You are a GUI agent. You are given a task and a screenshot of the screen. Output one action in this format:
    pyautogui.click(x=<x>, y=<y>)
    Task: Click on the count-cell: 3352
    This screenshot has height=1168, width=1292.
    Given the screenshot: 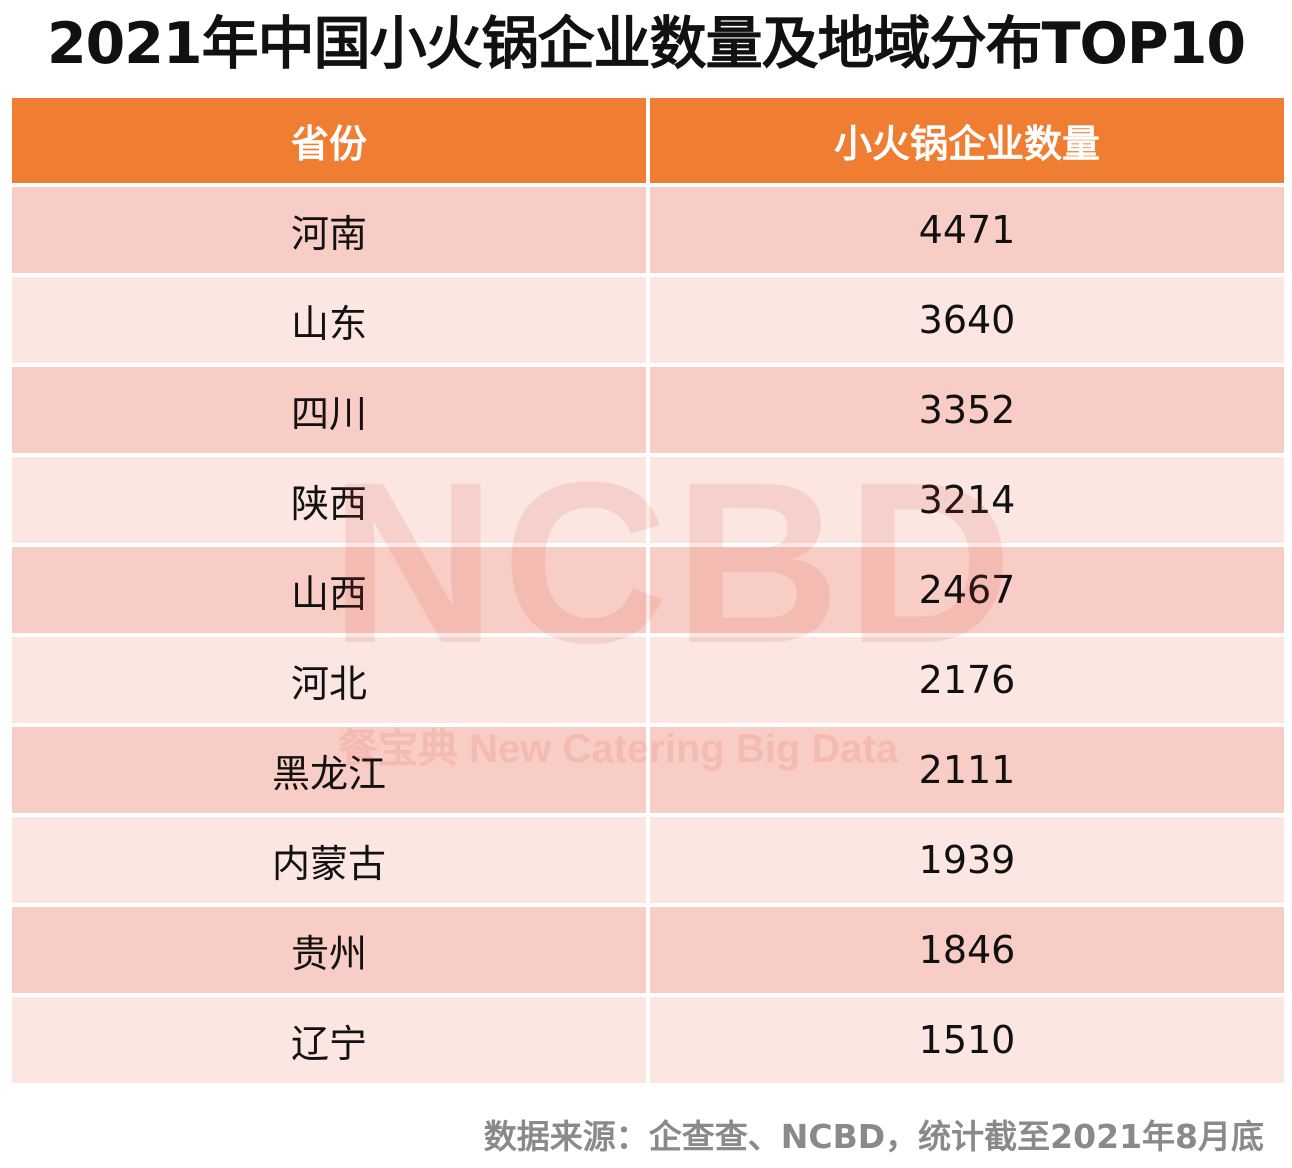 What is the action you would take?
    pyautogui.click(x=967, y=410)
    